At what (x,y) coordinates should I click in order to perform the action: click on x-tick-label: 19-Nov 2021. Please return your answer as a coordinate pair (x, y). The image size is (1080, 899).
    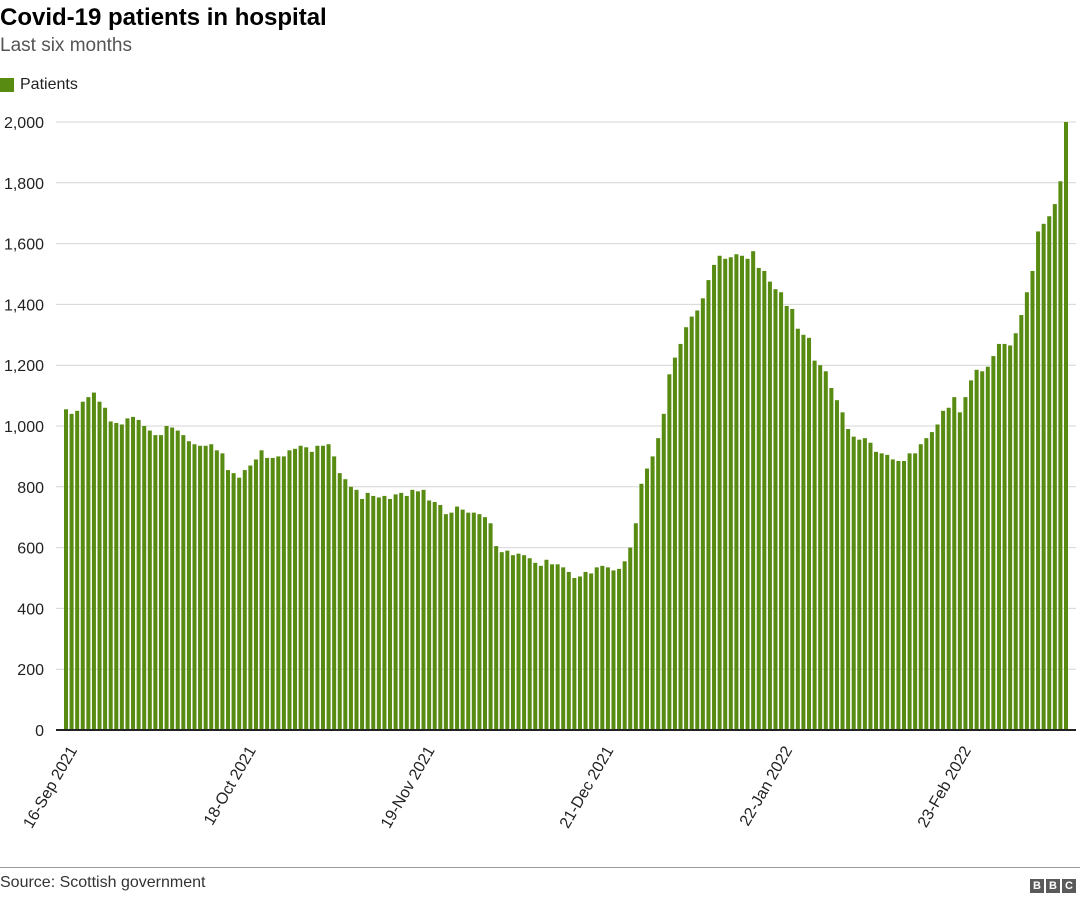
    Looking at the image, I should click on (408, 787).